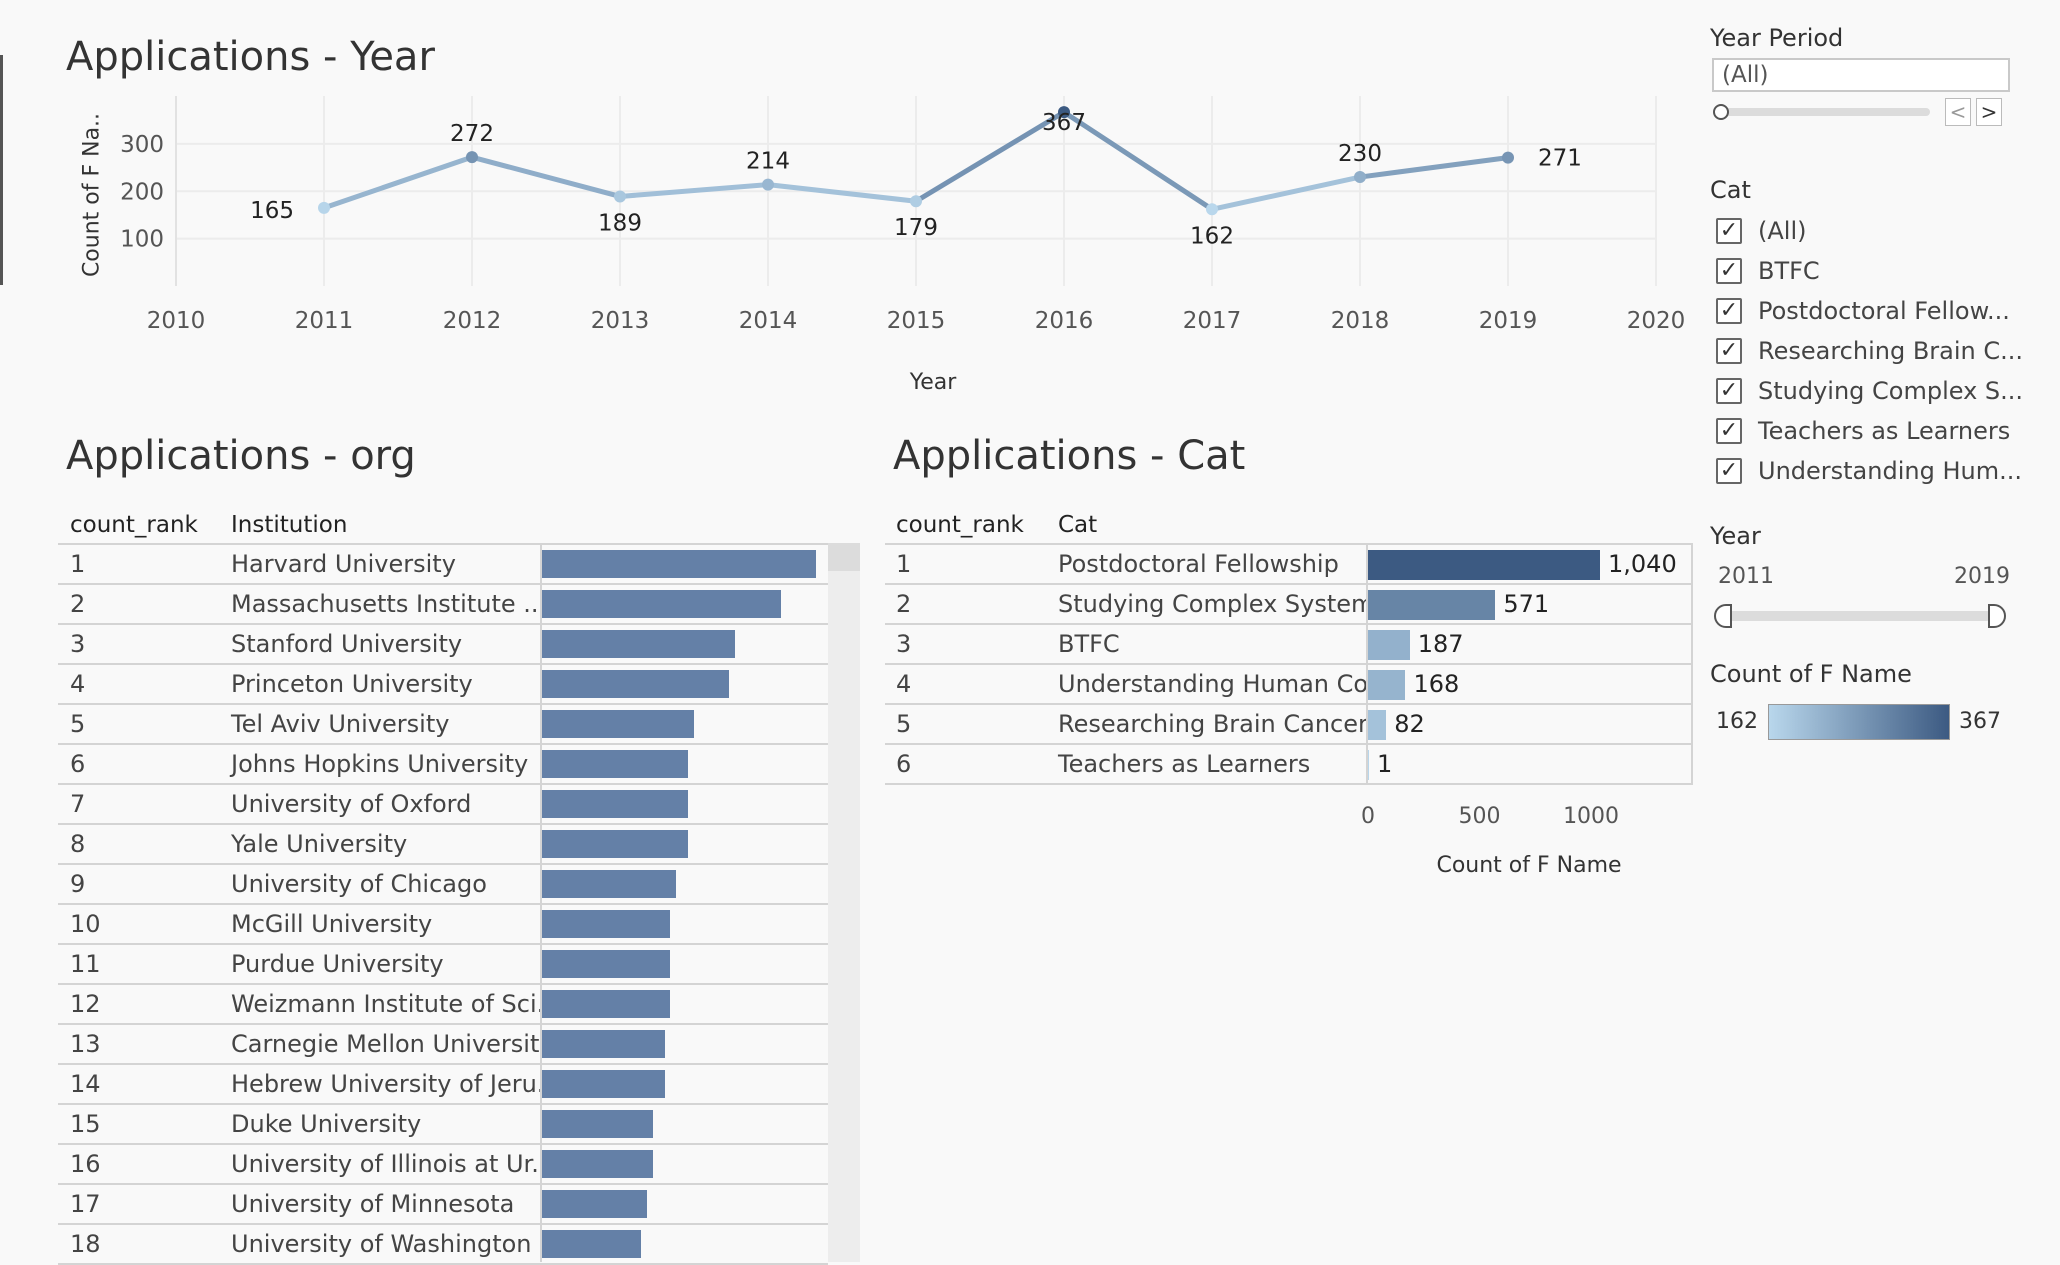  What do you see at coordinates (1656, 321) in the screenshot?
I see `year-x-tick: 2020` at bounding box center [1656, 321].